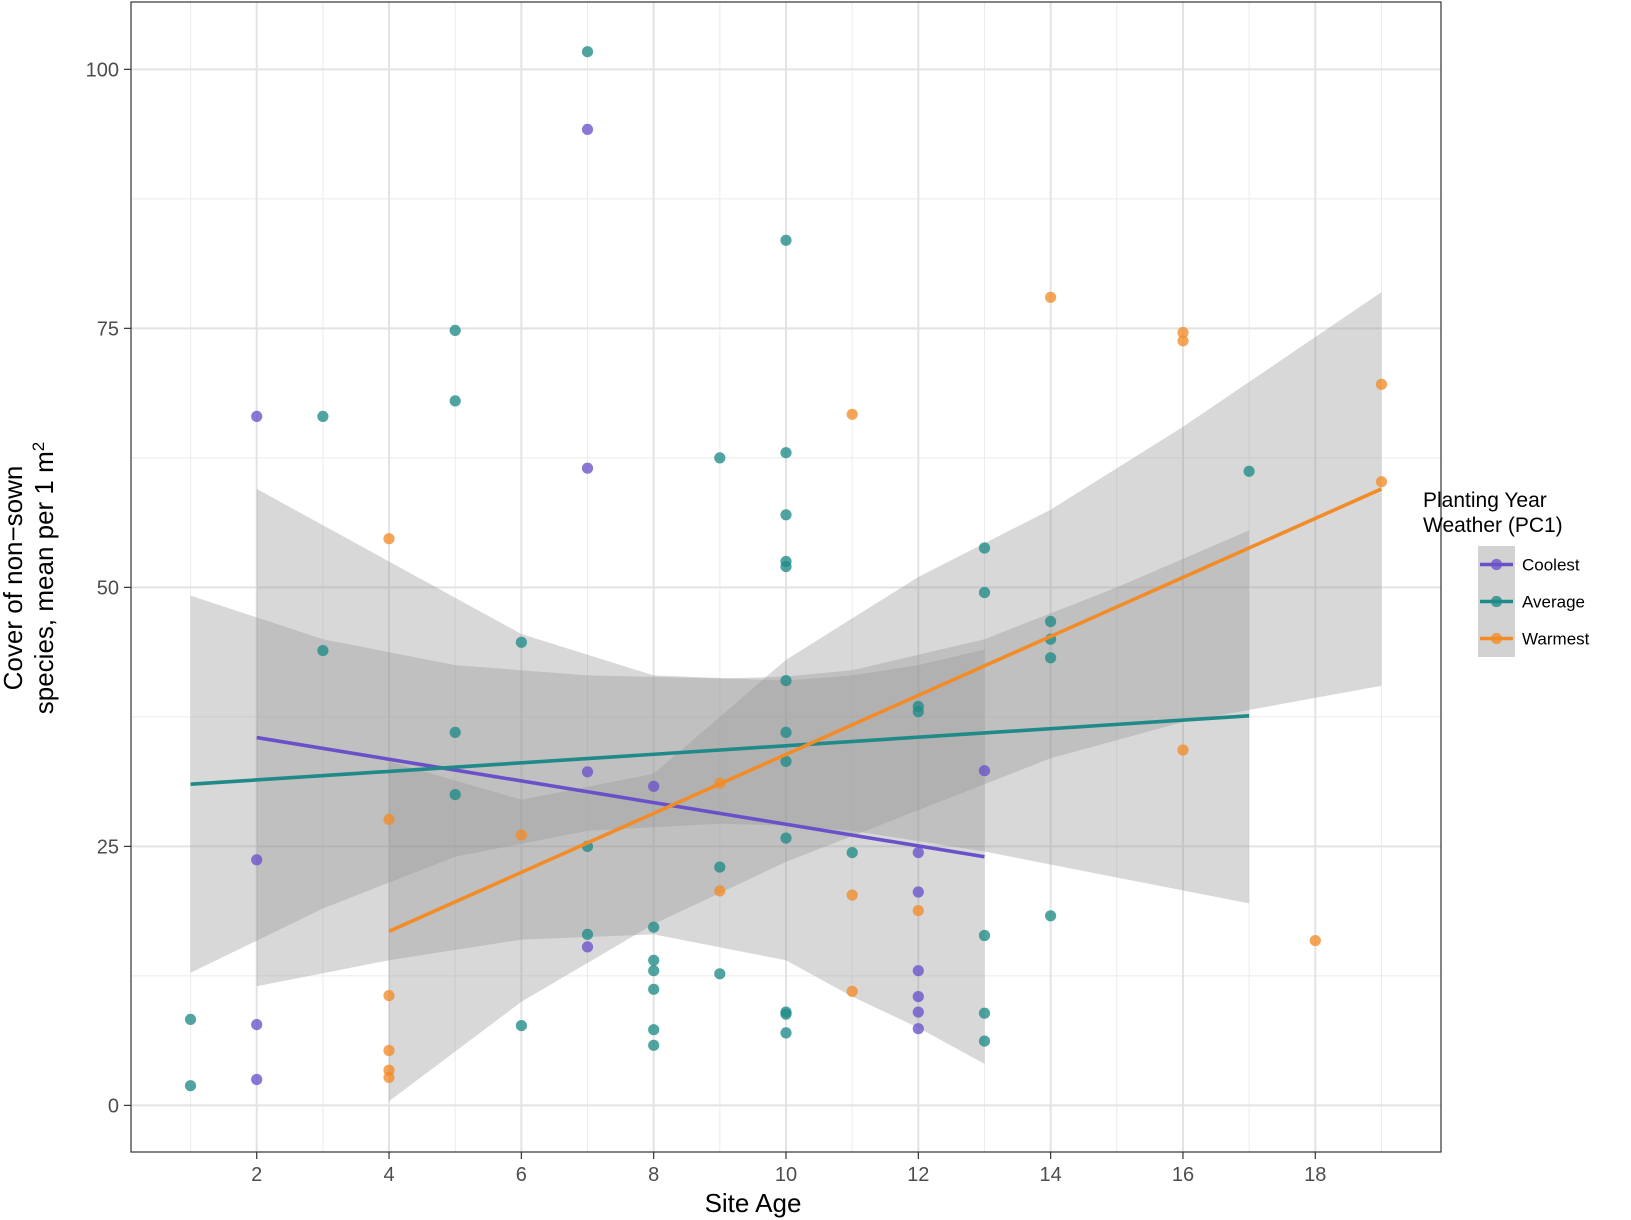  What do you see at coordinates (113, 1106) in the screenshot?
I see `y-tick-label: 0` at bounding box center [113, 1106].